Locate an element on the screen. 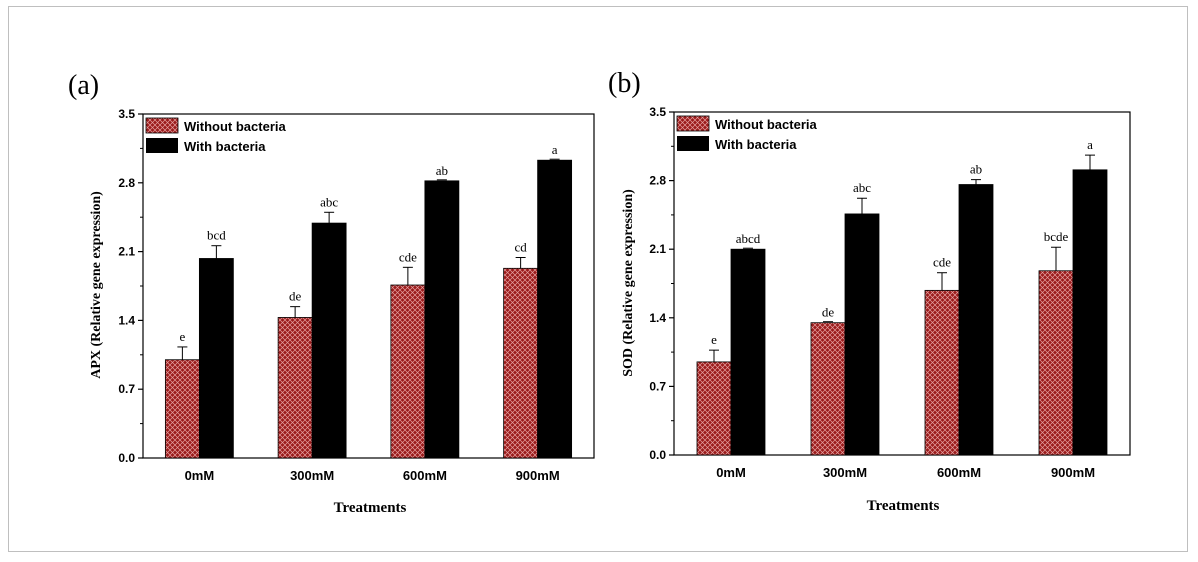 The image size is (1198, 562). significance-letter: bcd is located at coordinates (216, 235).